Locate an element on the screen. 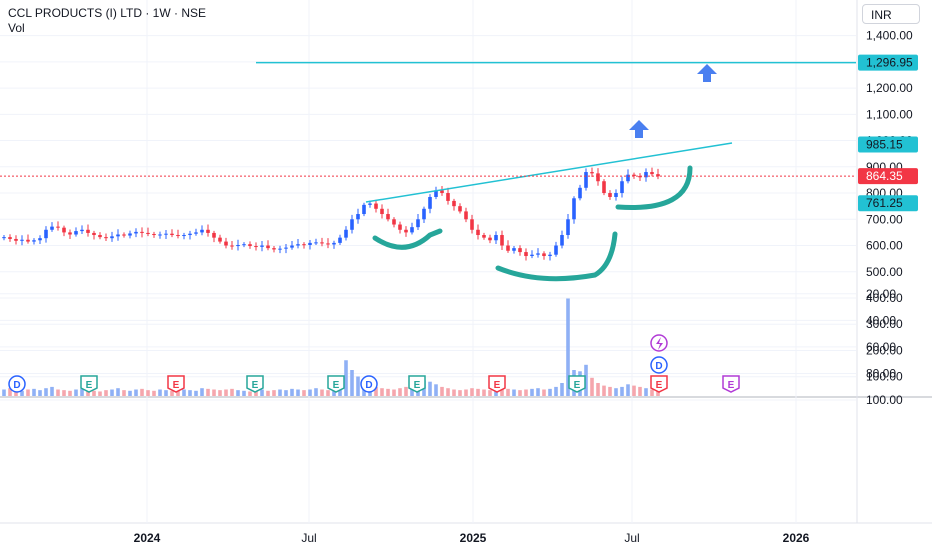 Image resolution: width=932 pixels, height=550 pixels. small-cup-curve is located at coordinates (407, 239).